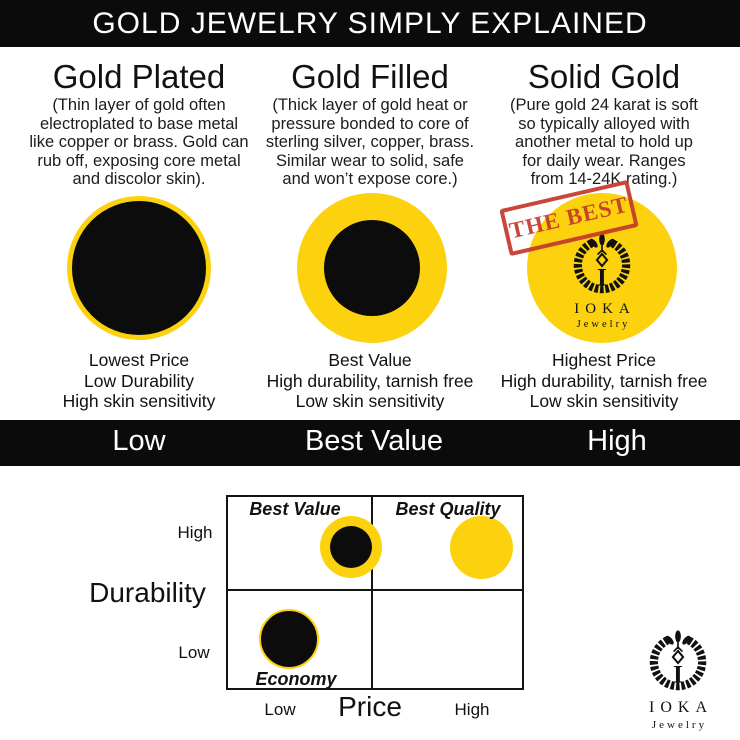 The height and width of the screenshot is (740, 740). I want to click on ioka-logo: I IOKA Jewelry, so click(602, 281).